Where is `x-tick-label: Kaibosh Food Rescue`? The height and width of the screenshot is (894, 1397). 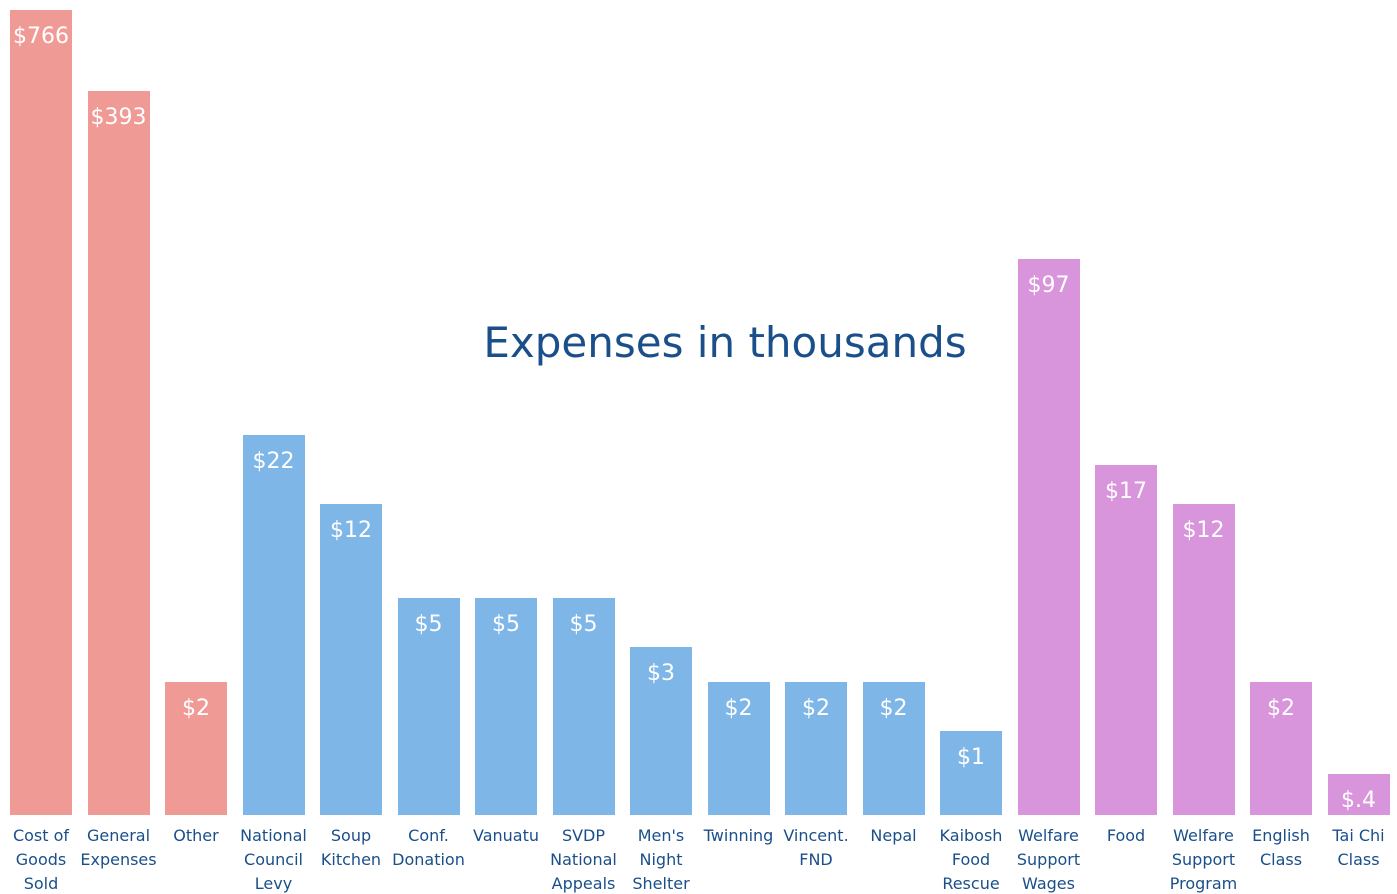
x-tick-label: Kaibosh Food Rescue is located at coordinates (971, 859).